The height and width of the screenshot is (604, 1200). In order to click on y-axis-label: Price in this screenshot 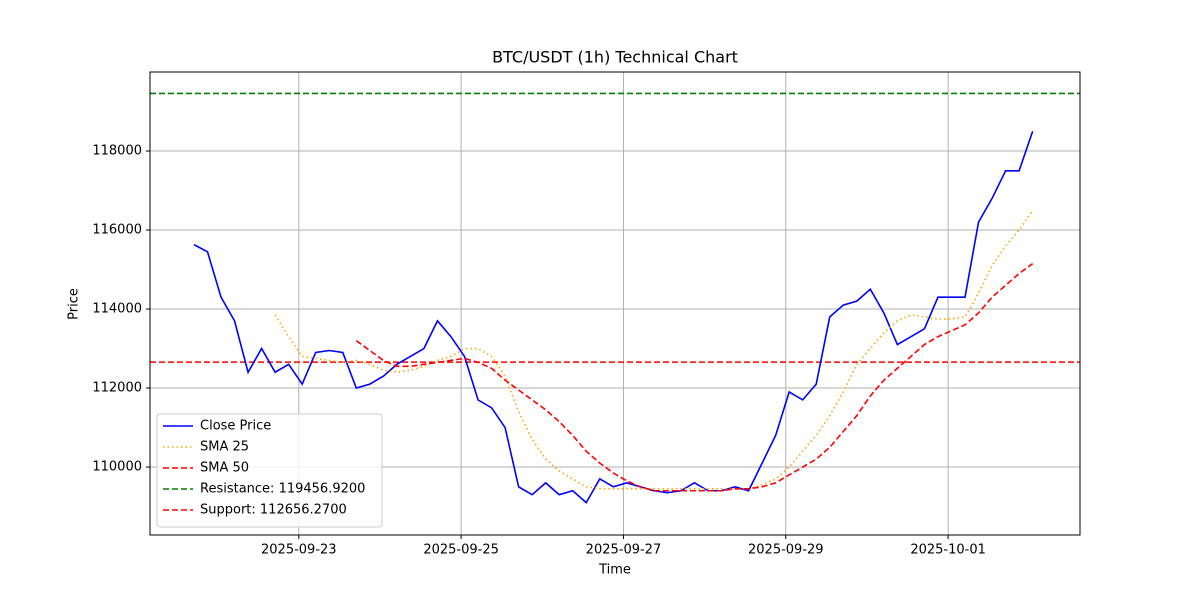, I will do `click(74, 304)`.